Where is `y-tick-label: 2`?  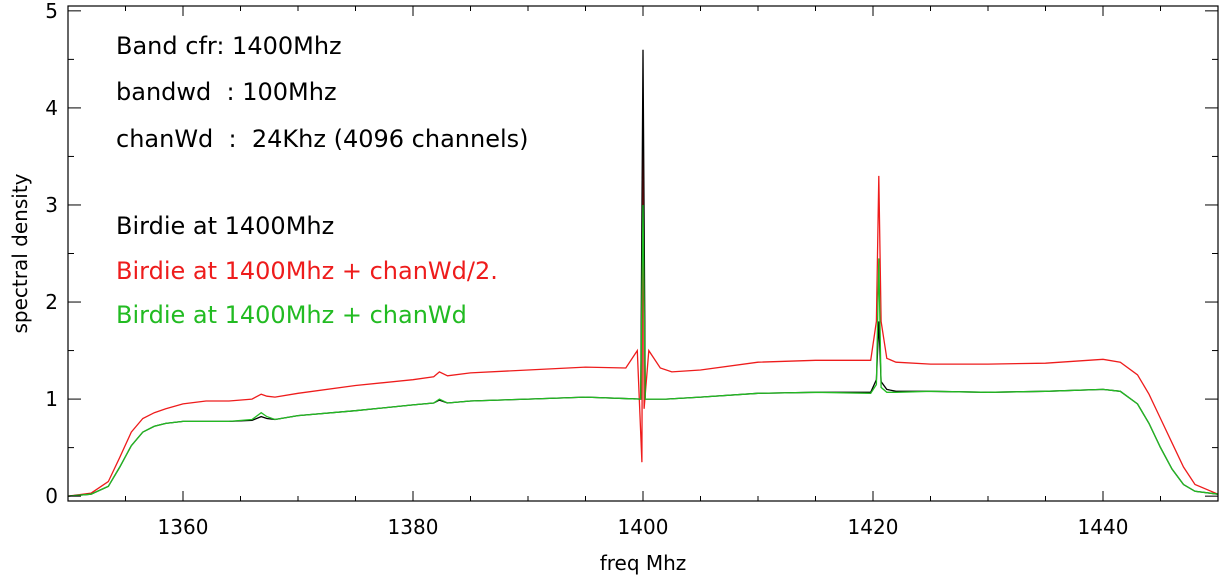
y-tick-label: 2 is located at coordinates (51, 302).